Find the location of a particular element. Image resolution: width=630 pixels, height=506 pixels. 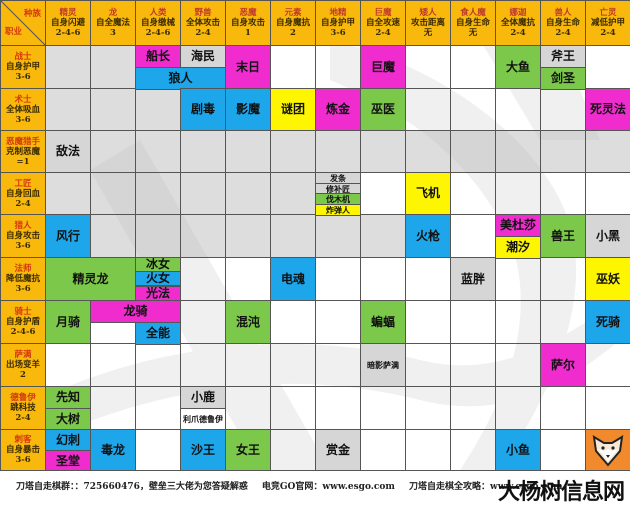

hero-piece: 敌法 is located at coordinates (68, 151).